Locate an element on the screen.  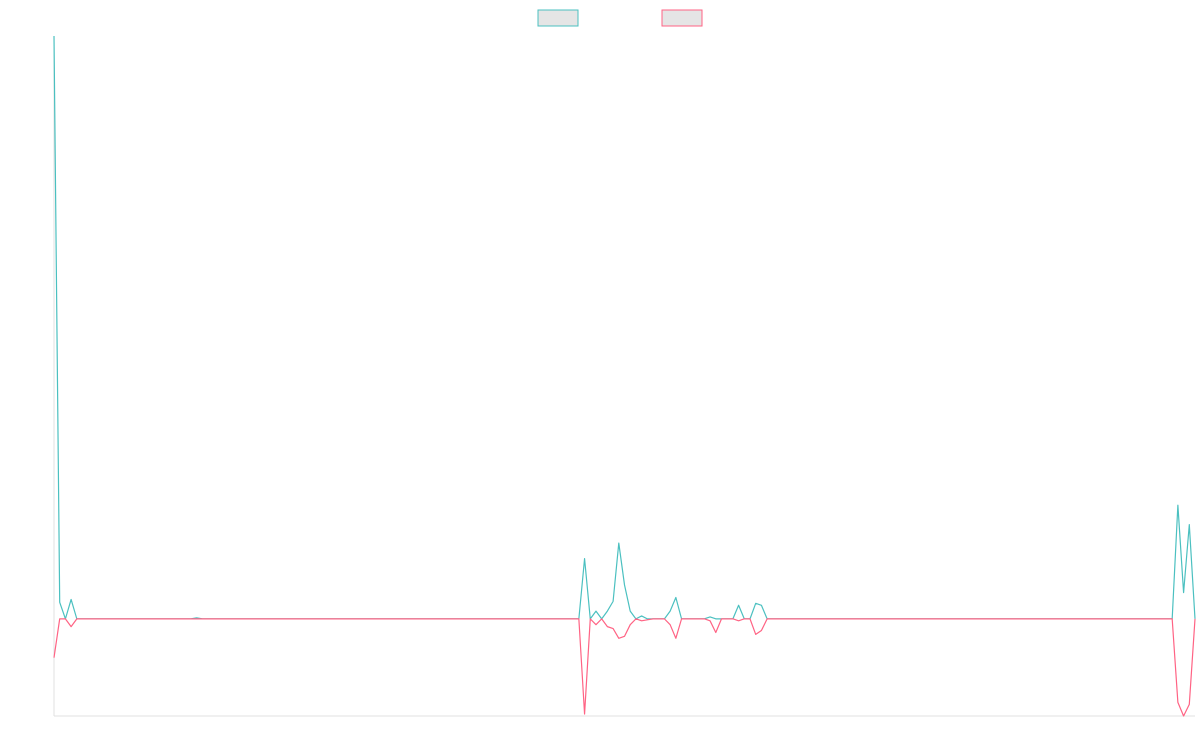
legend is located at coordinates (620, 18).